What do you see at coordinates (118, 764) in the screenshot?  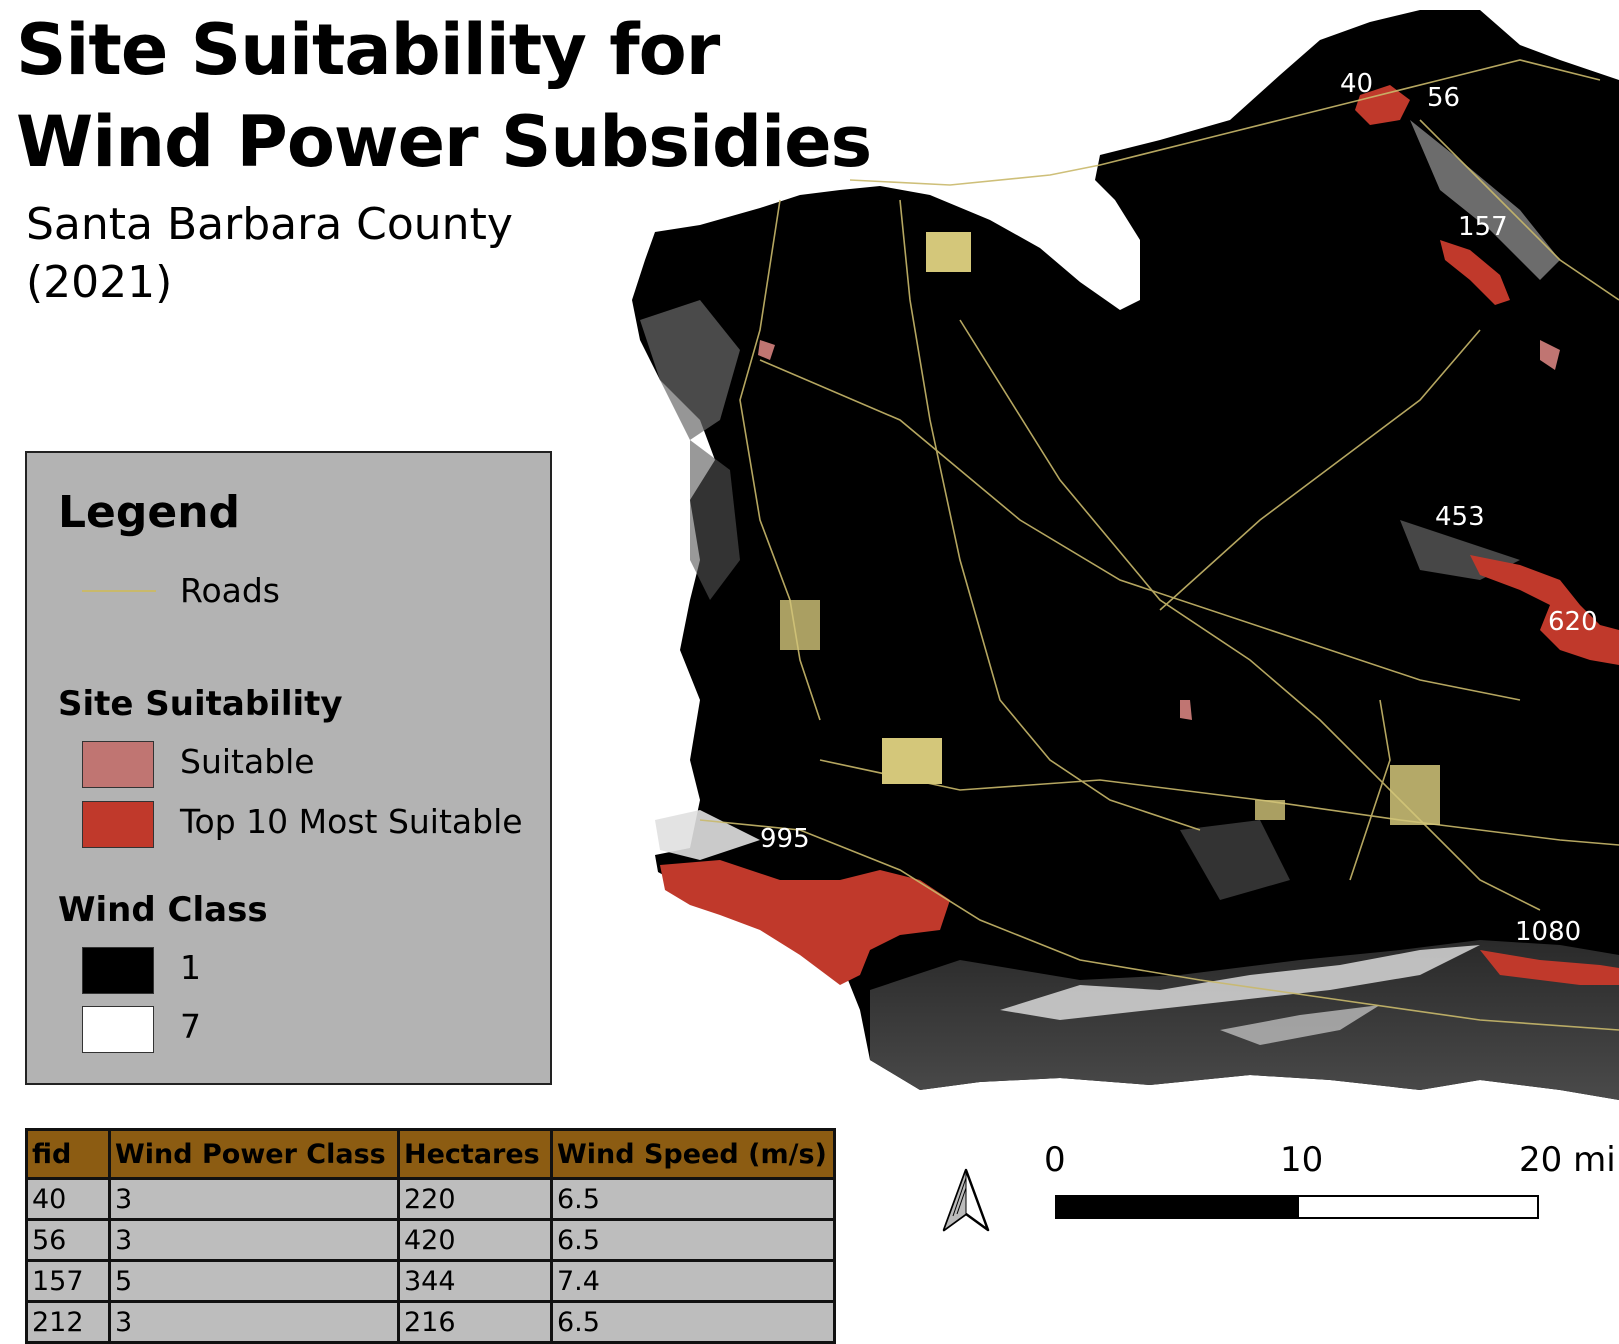 I see `suitable-swatch` at bounding box center [118, 764].